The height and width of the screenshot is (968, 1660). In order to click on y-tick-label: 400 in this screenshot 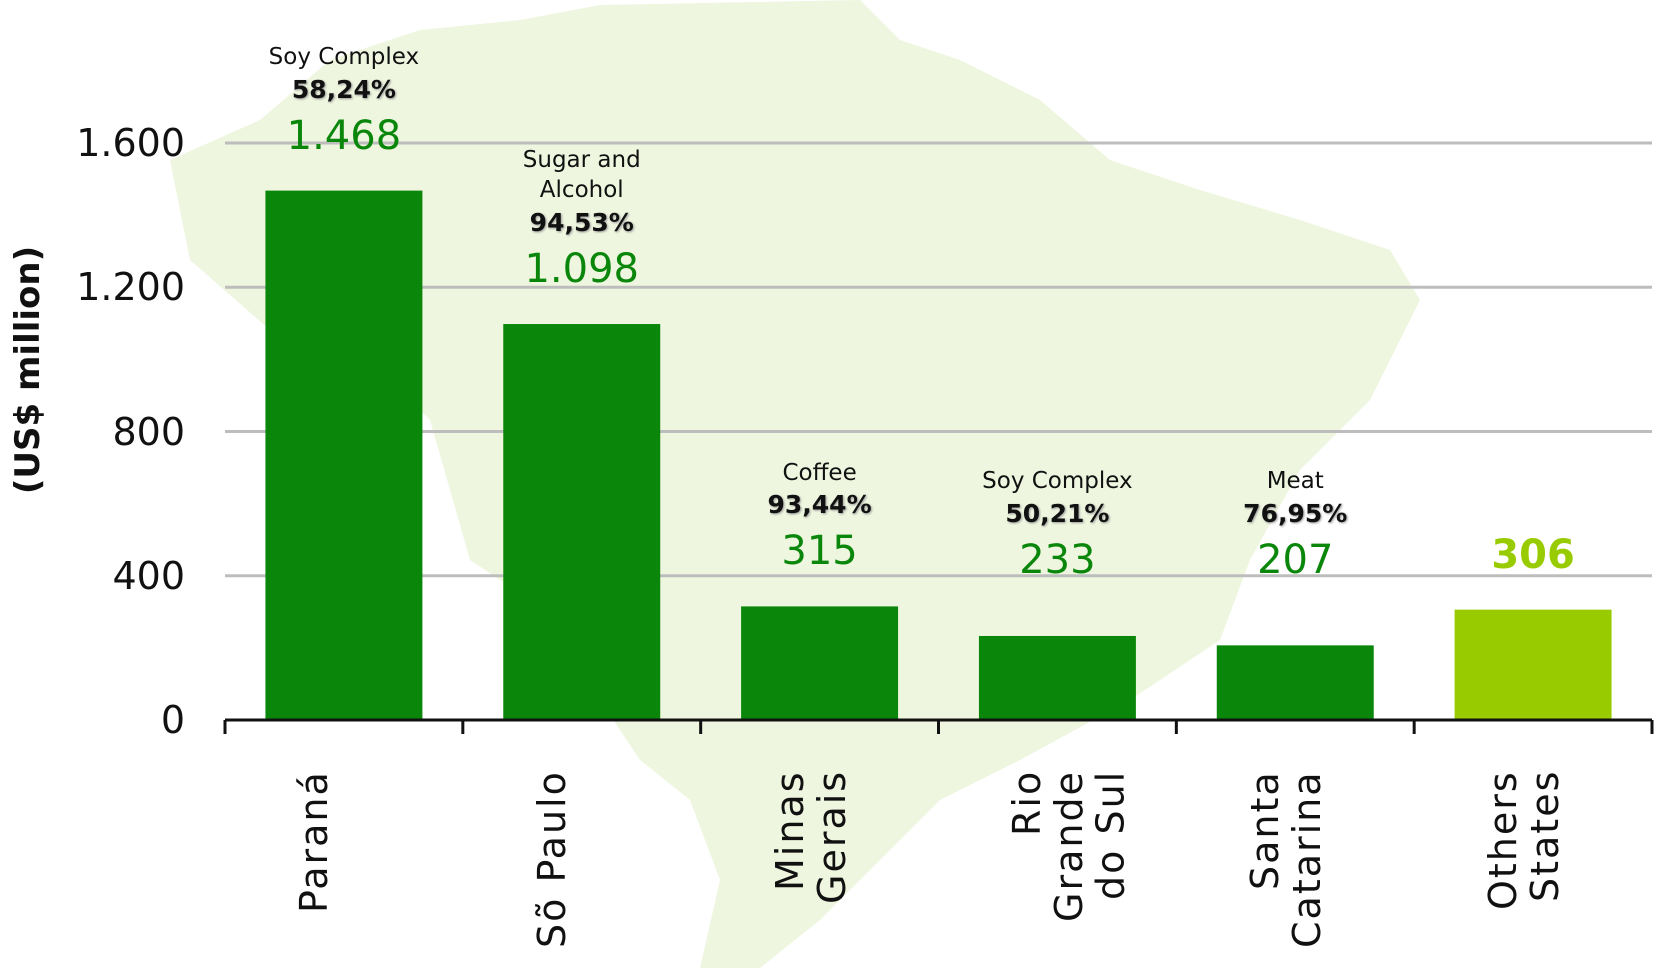, I will do `click(148, 575)`.